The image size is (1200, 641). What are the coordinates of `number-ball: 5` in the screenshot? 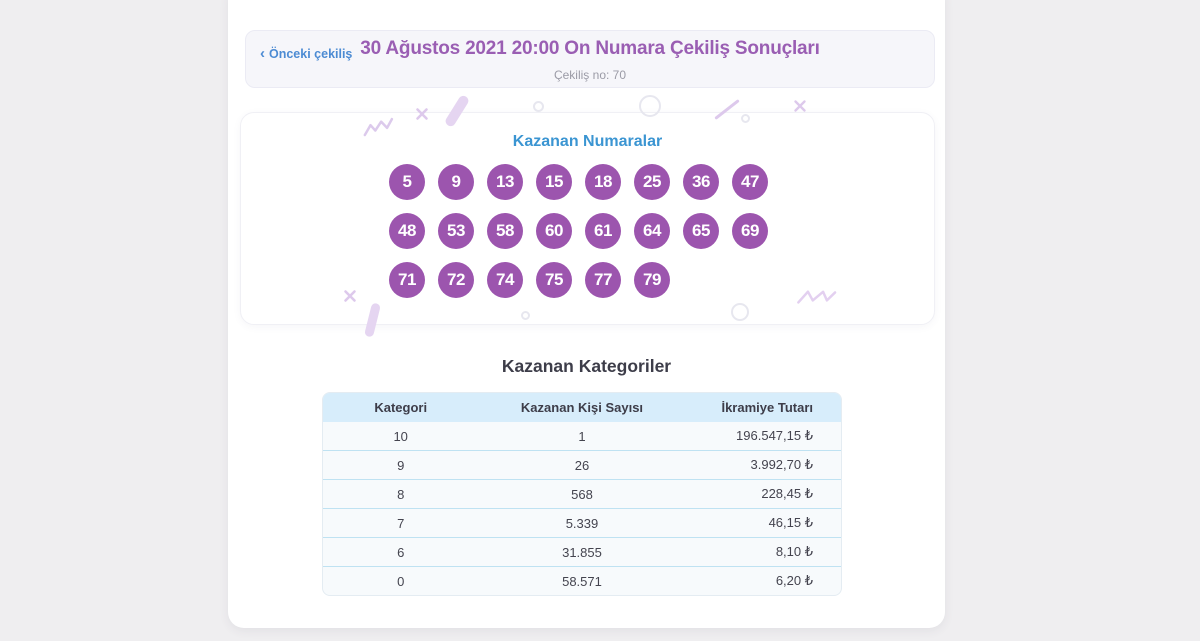 It's located at (407, 182).